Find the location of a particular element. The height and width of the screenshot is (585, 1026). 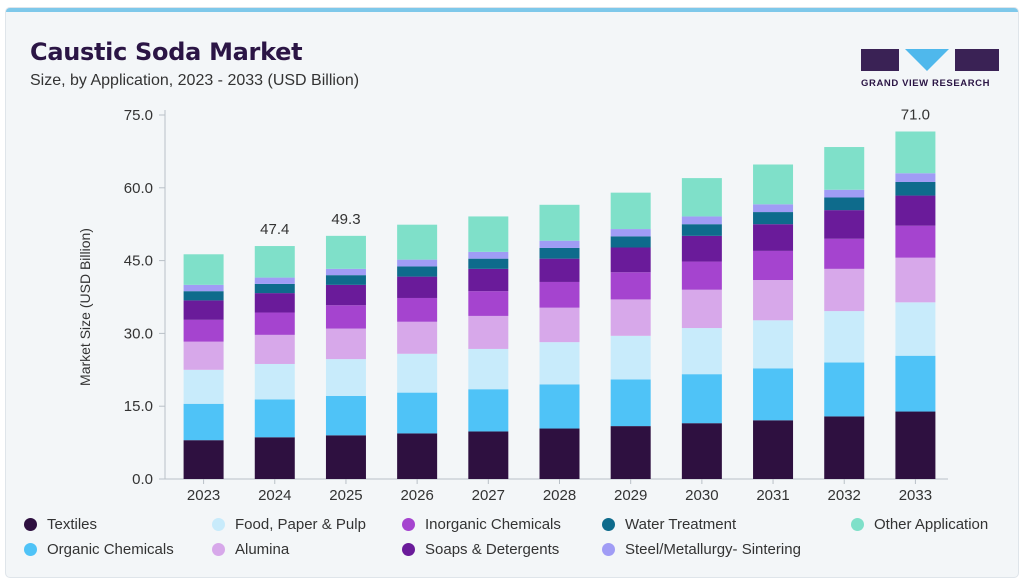

bar-segment-food-paper-pulp-2030 is located at coordinates (701, 351).